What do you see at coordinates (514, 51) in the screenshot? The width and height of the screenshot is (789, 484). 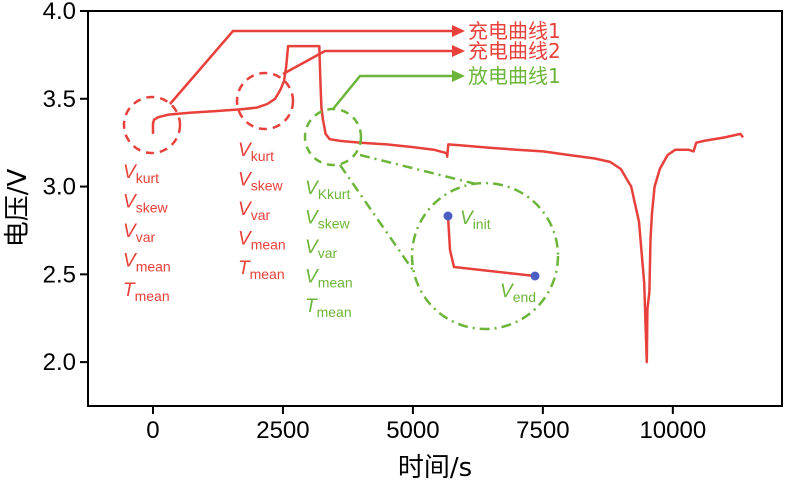 I see `charge2-label: 充电曲线2` at bounding box center [514, 51].